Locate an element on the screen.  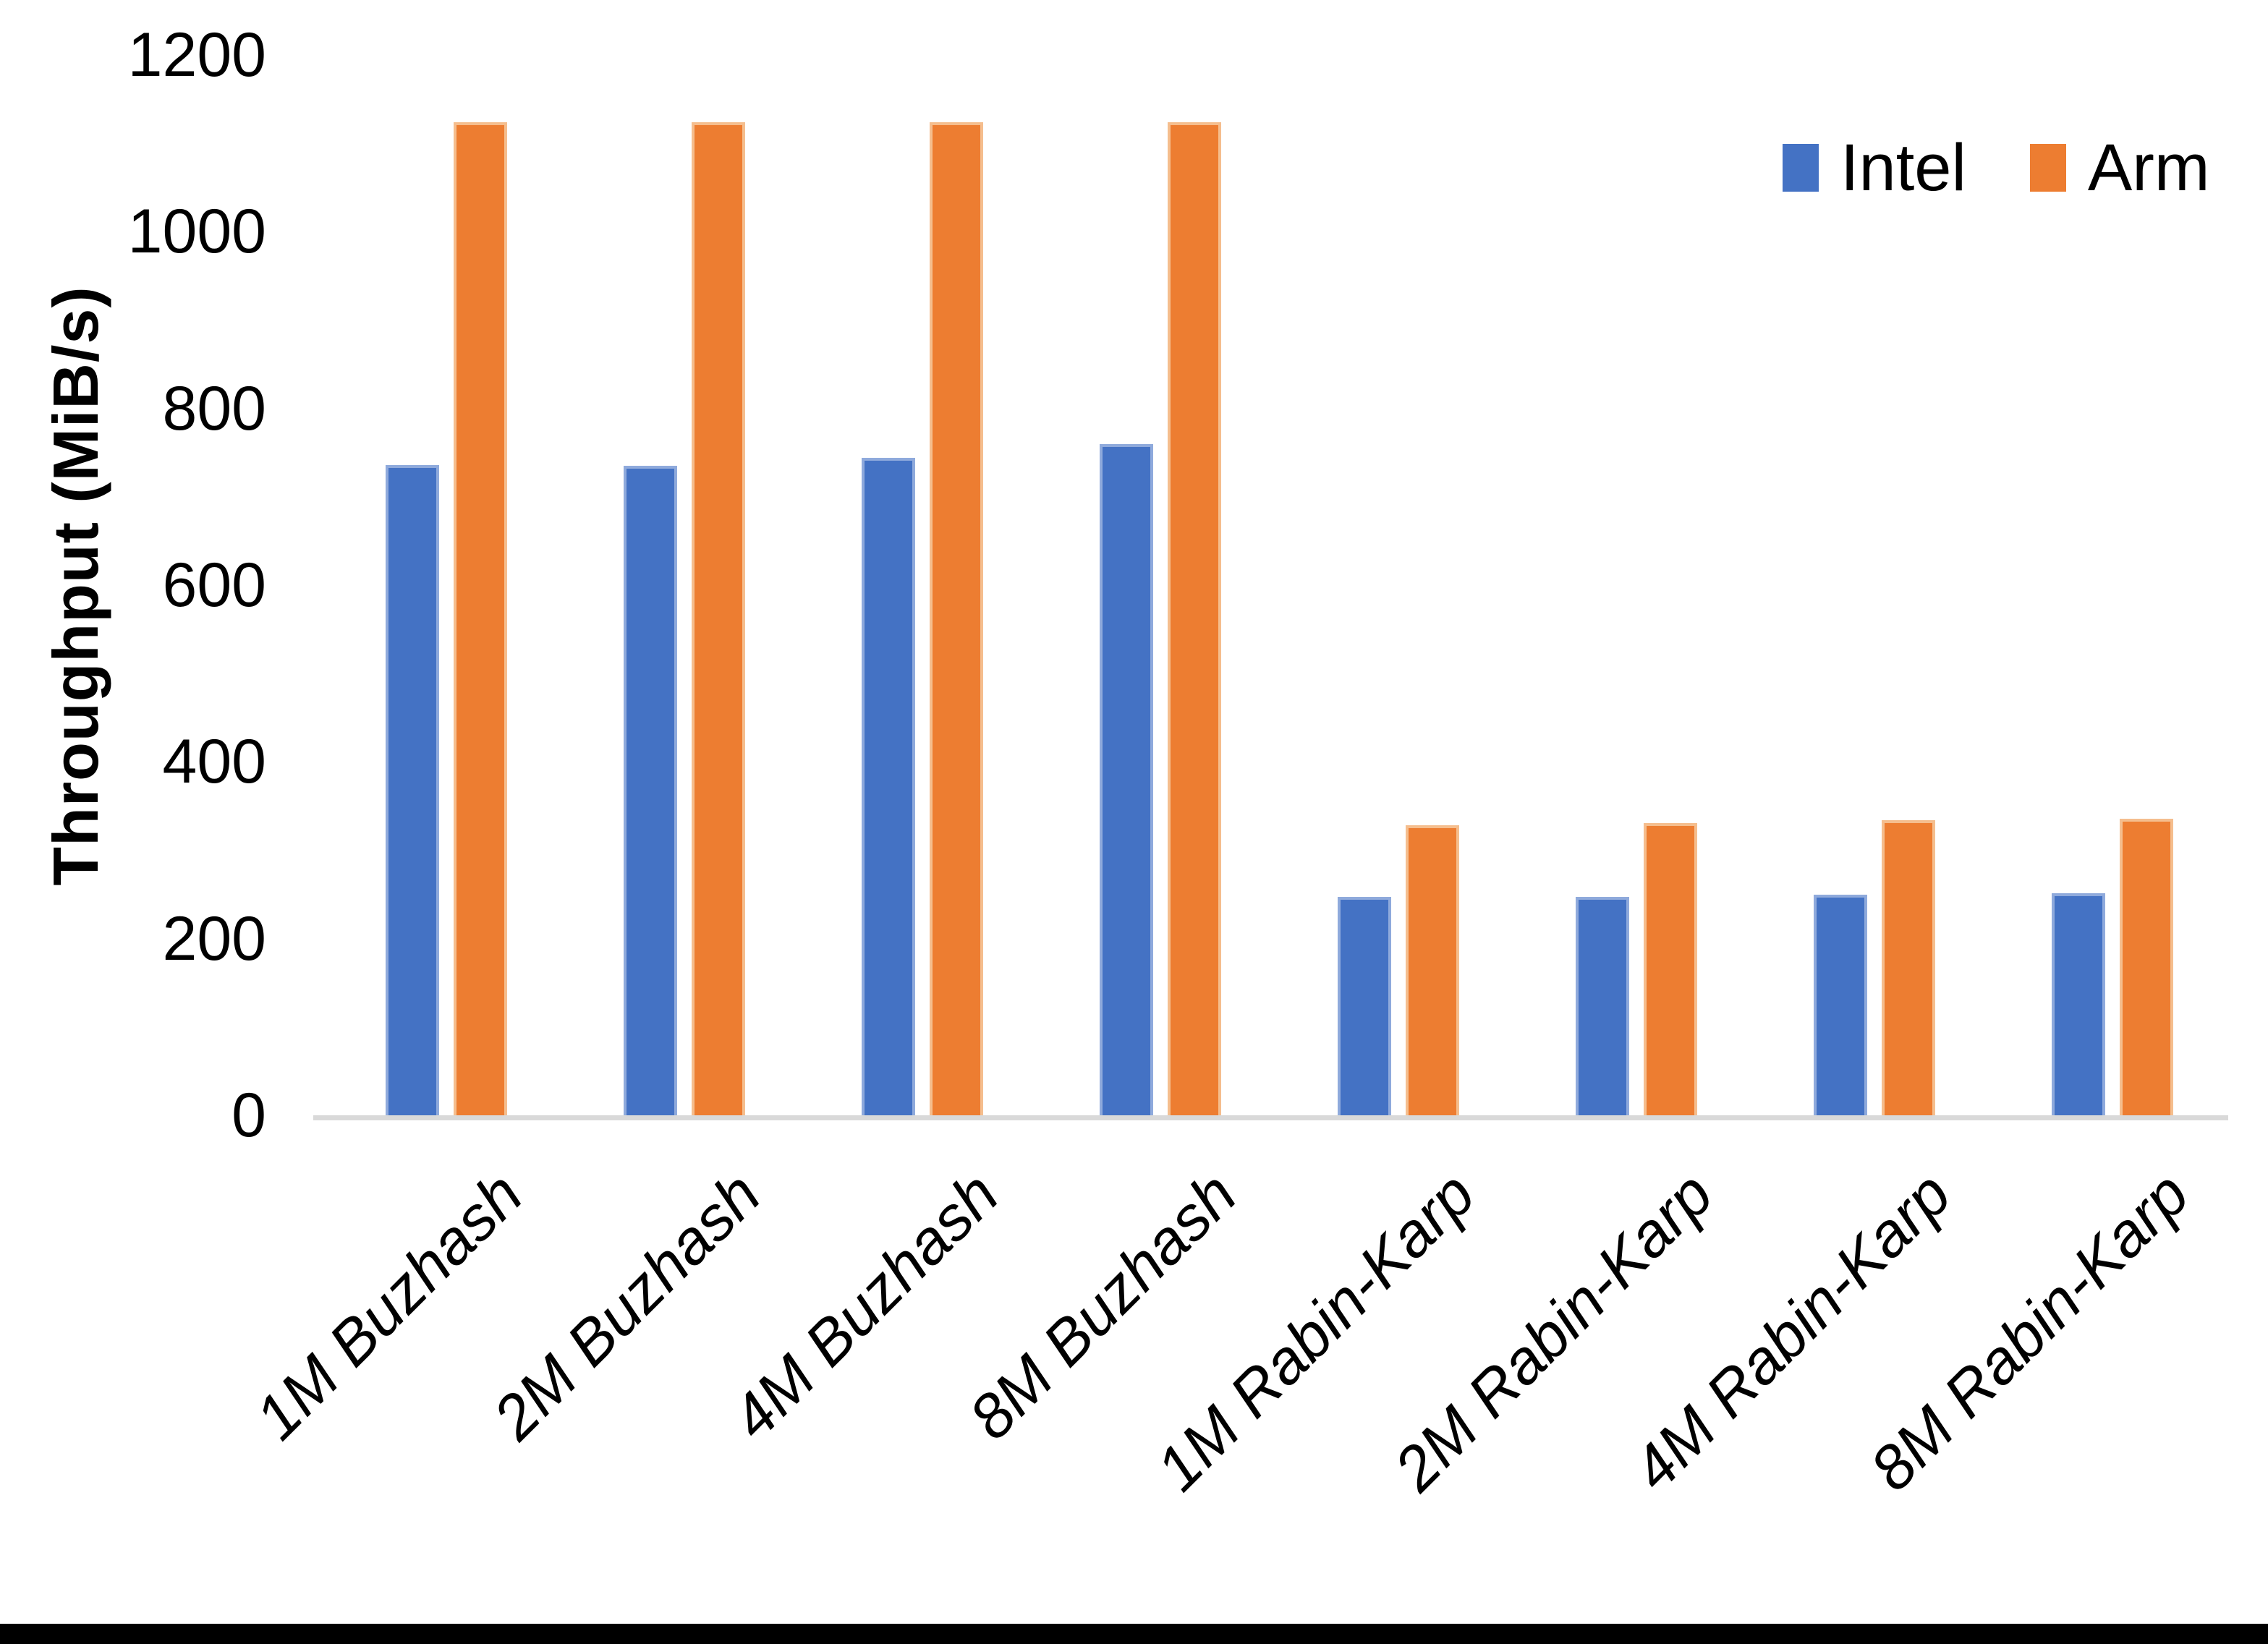
y-tick-label: 600 is located at coordinates (215, 585).